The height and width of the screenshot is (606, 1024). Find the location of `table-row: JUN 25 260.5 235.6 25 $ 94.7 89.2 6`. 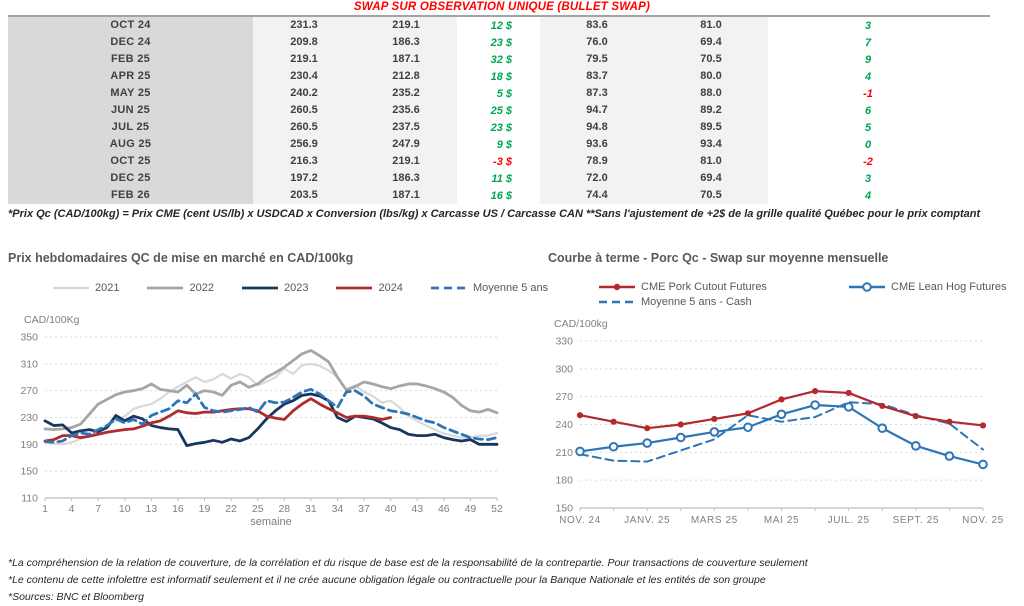

table-row: JUN 25 260.5 235.6 25 $ 94.7 89.2 6 is located at coordinates (499, 110).